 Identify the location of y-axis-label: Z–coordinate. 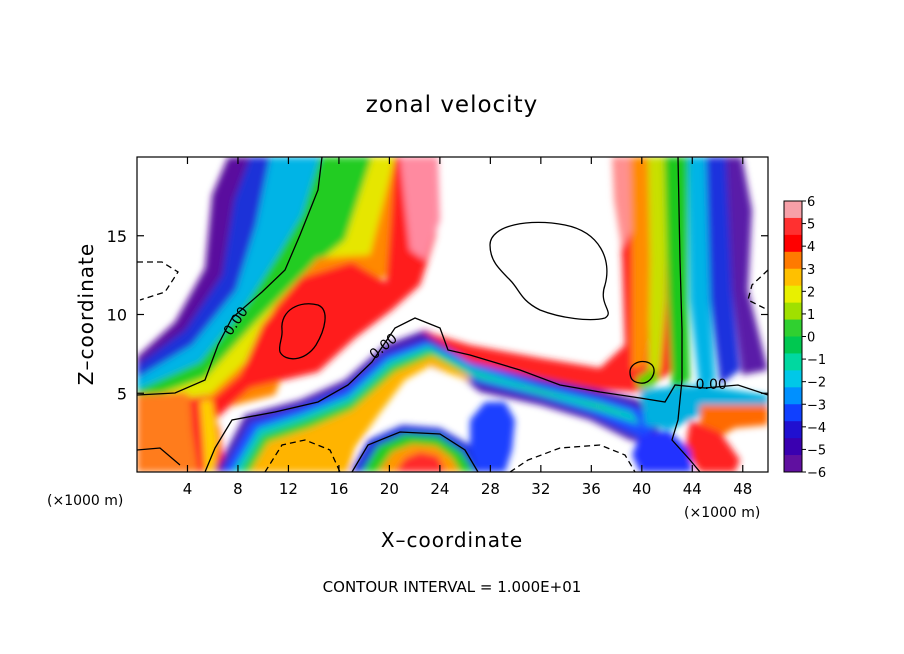
(86, 314).